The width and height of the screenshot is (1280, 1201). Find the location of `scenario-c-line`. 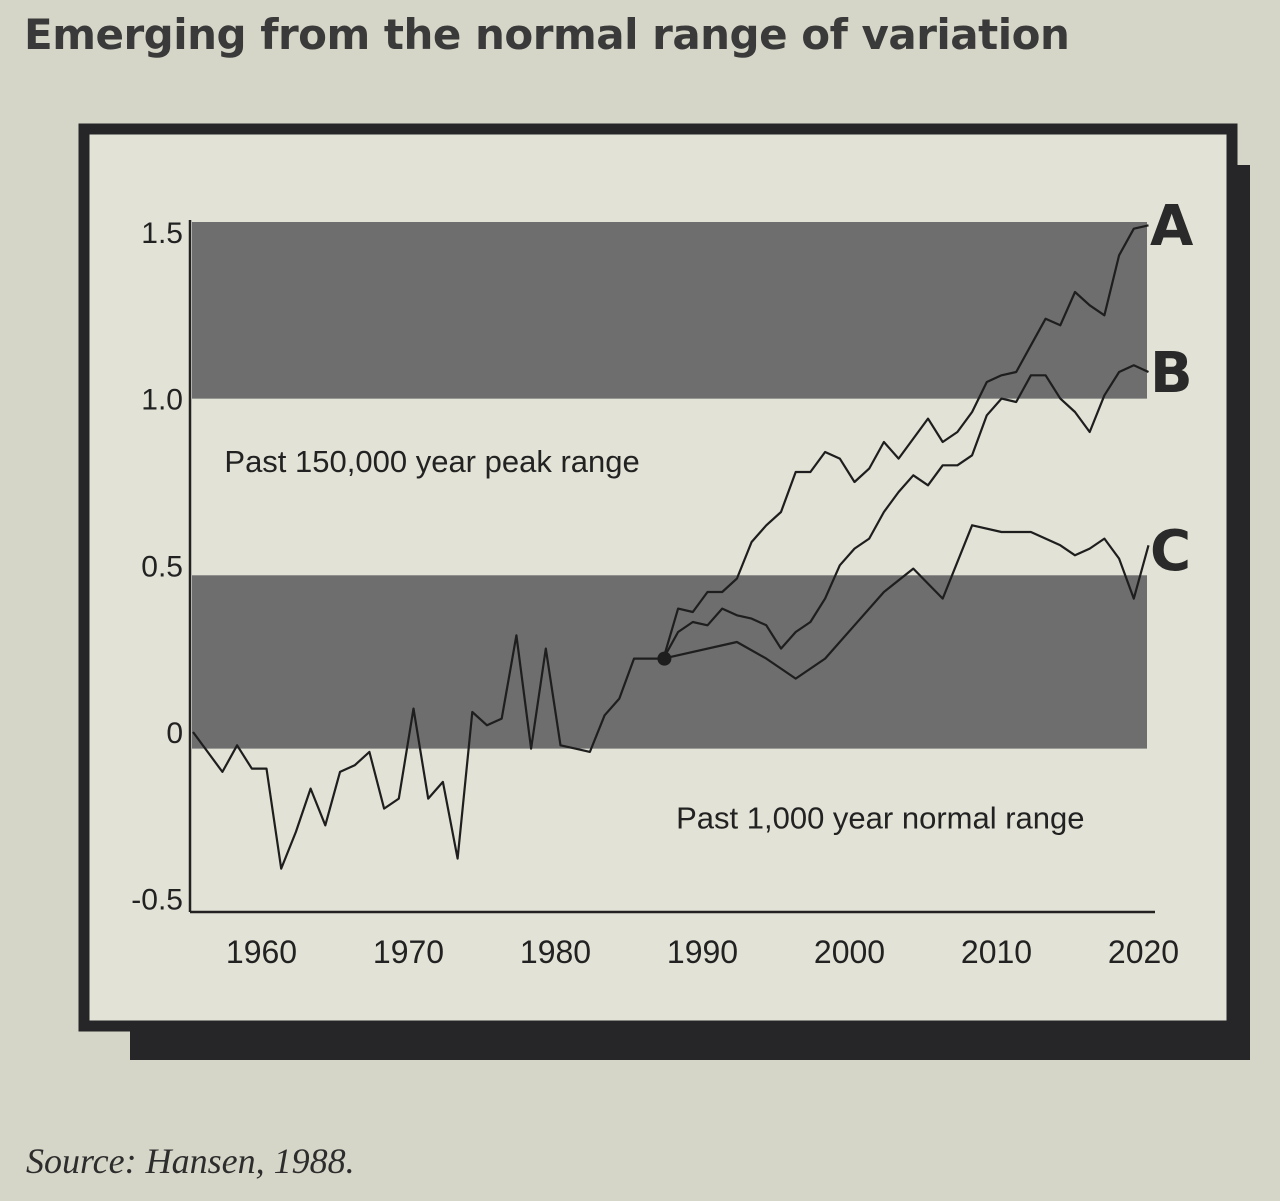

scenario-c-line is located at coordinates (906, 602).